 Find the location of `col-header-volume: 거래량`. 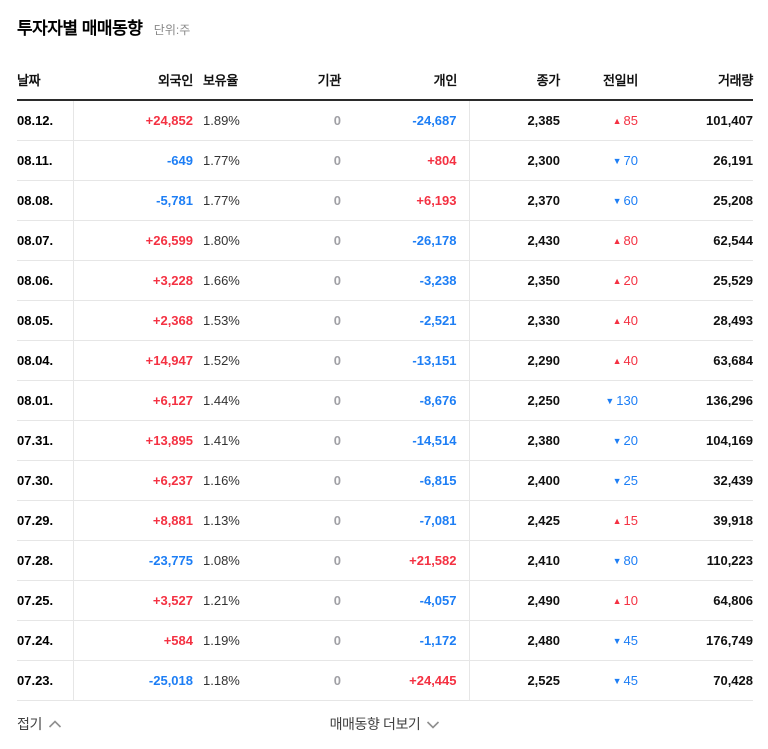

col-header-volume: 거래량 is located at coordinates (735, 80).